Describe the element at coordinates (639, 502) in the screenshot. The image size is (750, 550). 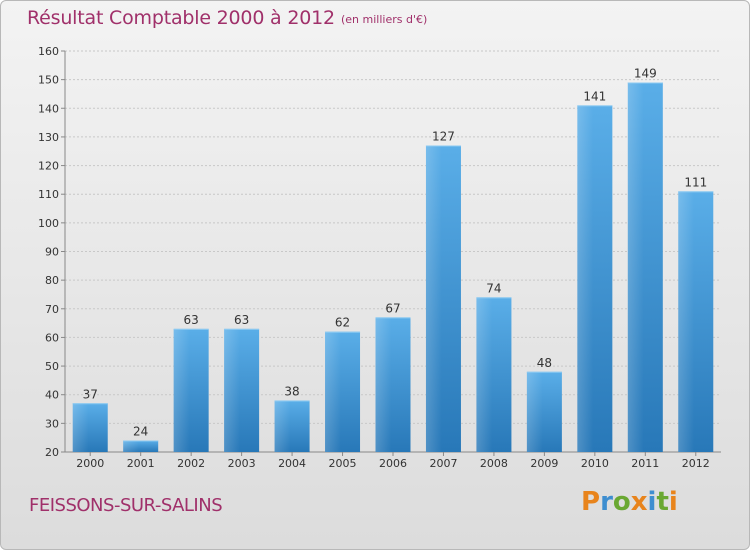
I see `logo-letter: x` at that location.